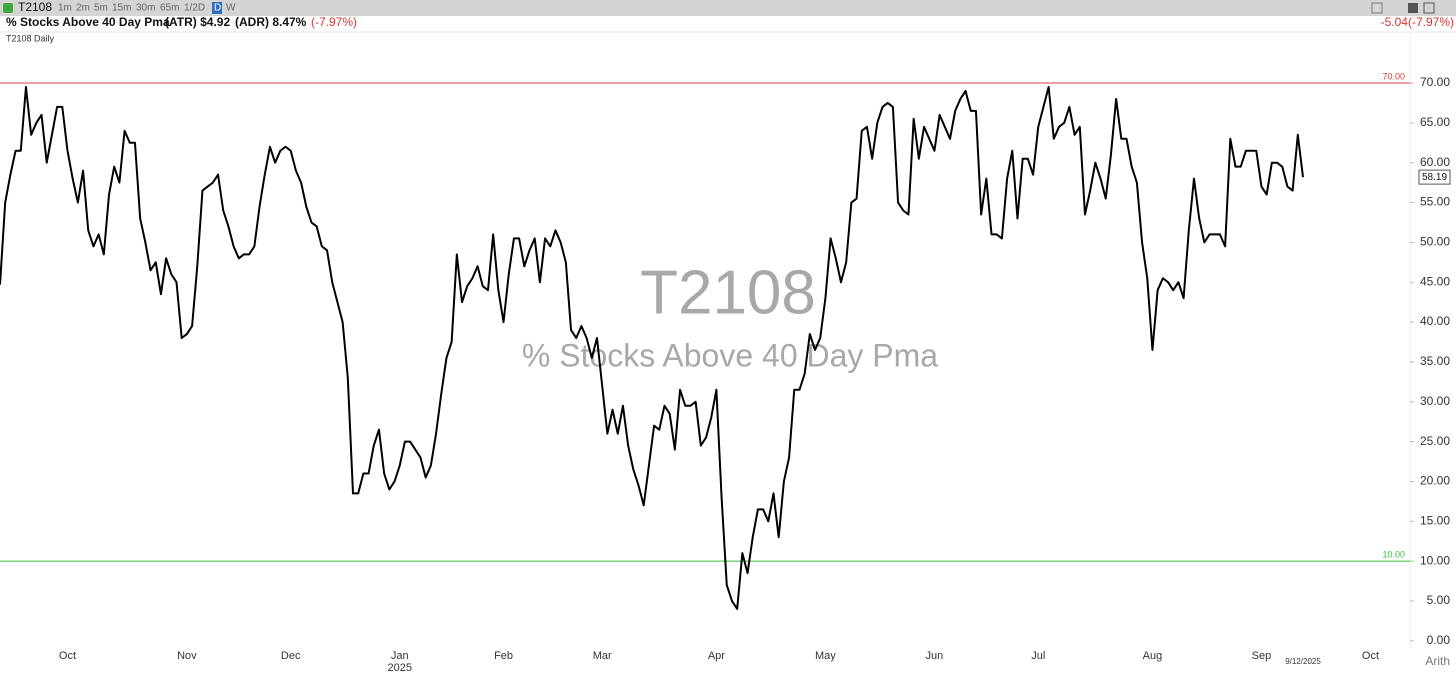  Describe the element at coordinates (1435, 202) in the screenshot. I see `y-tick-label: 55.00` at that location.